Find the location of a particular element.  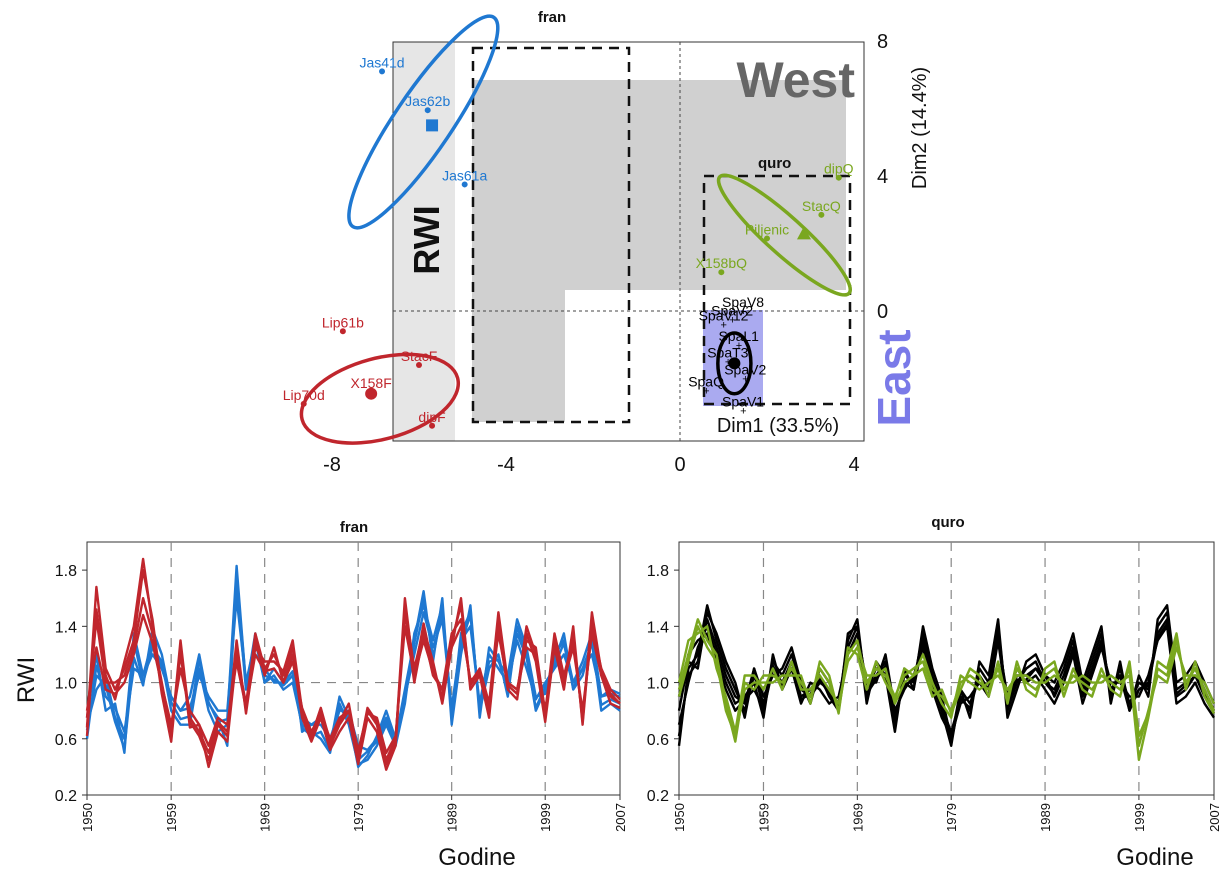

fran-ts-frame is located at coordinates (353, 668).